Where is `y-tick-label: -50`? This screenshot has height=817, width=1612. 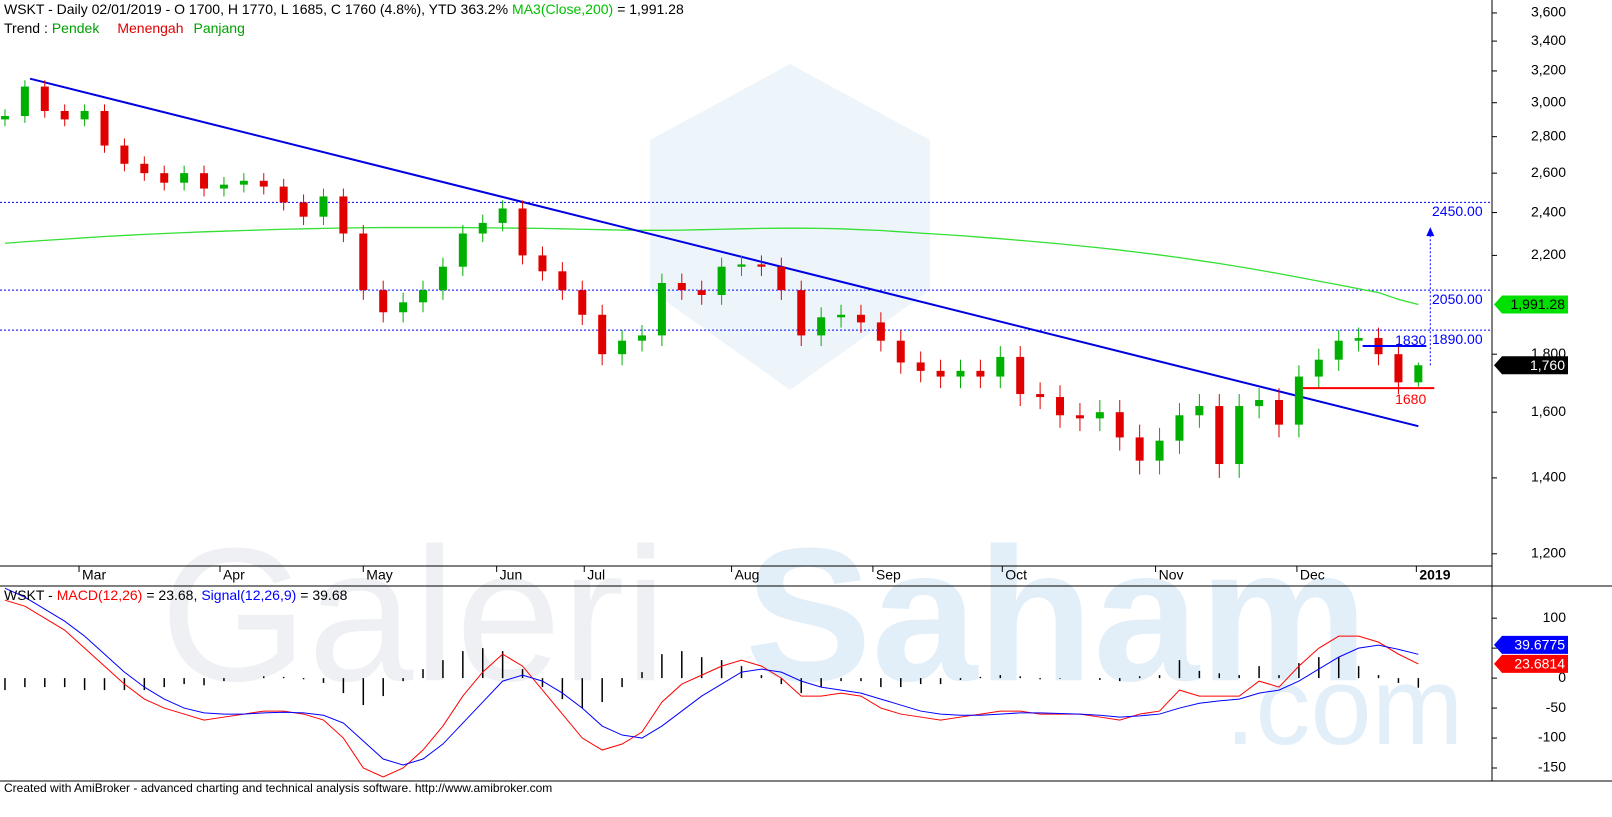
y-tick-label: -50 is located at coordinates (1556, 707).